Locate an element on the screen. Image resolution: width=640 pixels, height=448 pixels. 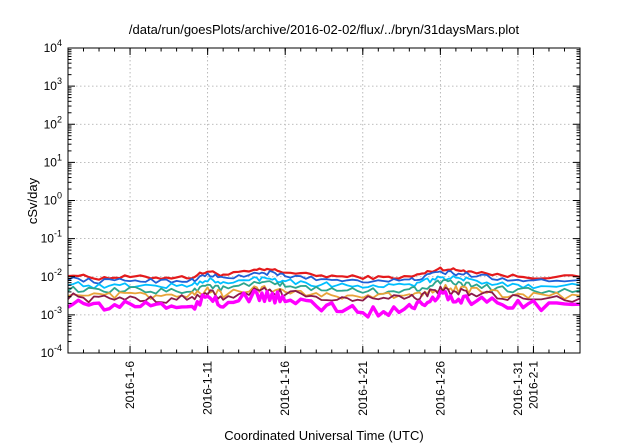
y-tick-exponent: 3 is located at coordinates (59, 81).